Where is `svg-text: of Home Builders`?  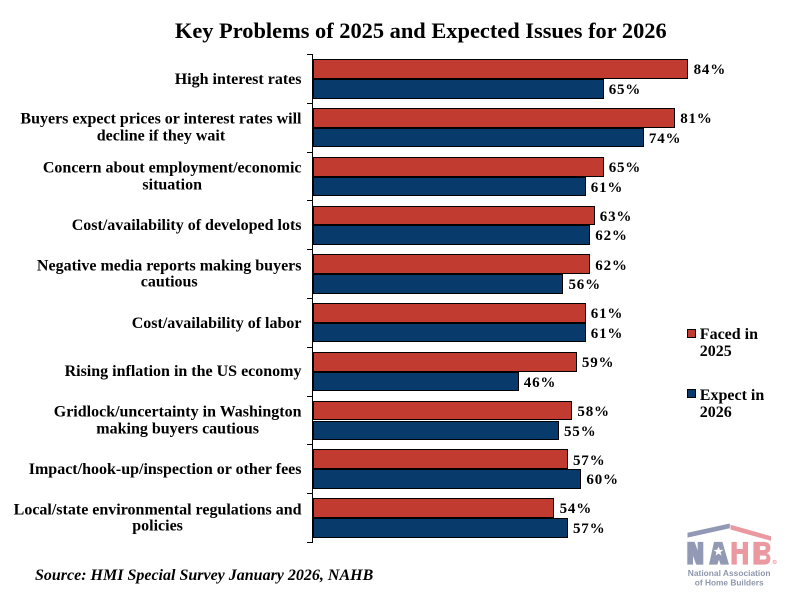
svg-text: of Home Builders is located at coordinates (729, 583).